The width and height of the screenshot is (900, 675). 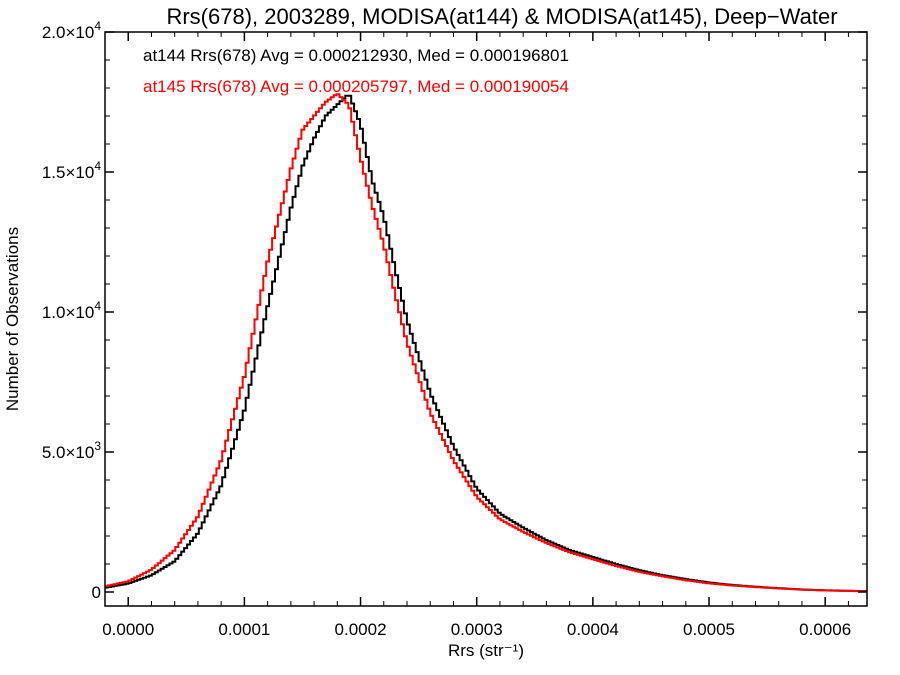 I want to click on x-tick-label: 0.0000, so click(x=128, y=629).